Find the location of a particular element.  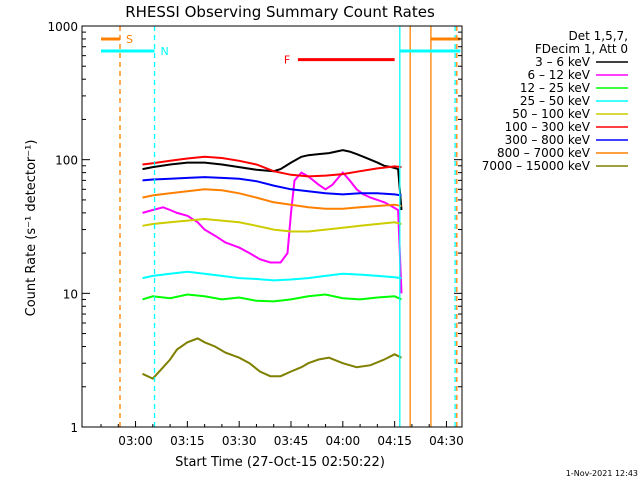

legend-header-line: Det 1,5,7, is located at coordinates (599, 36).